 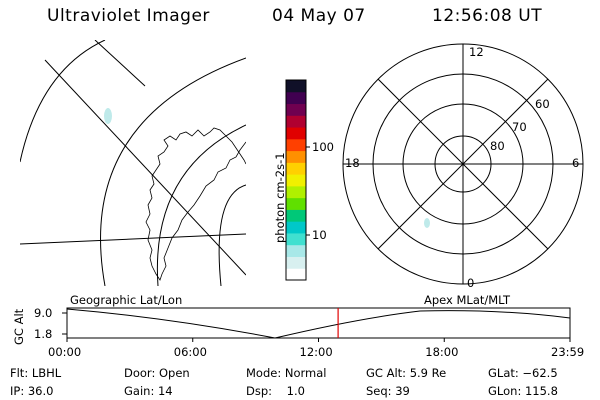 I want to click on timeline-ytick-top: 9.0, so click(x=43, y=313).